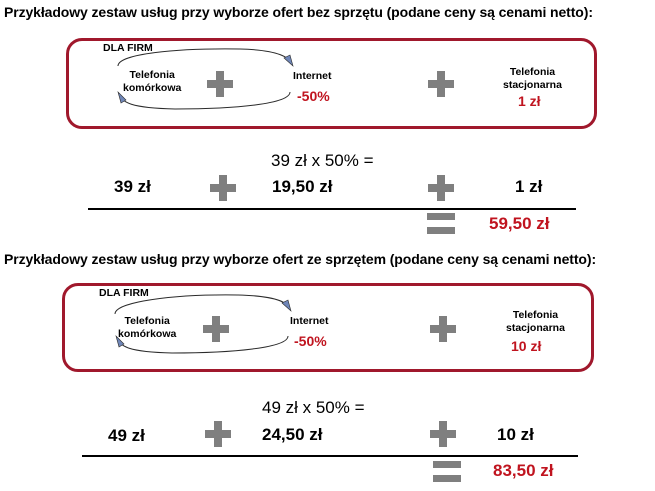 The width and height of the screenshot is (655, 491). What do you see at coordinates (532, 85) in the screenshot?
I see `section-1-landline-label-line-2: stacjonarna` at bounding box center [532, 85].